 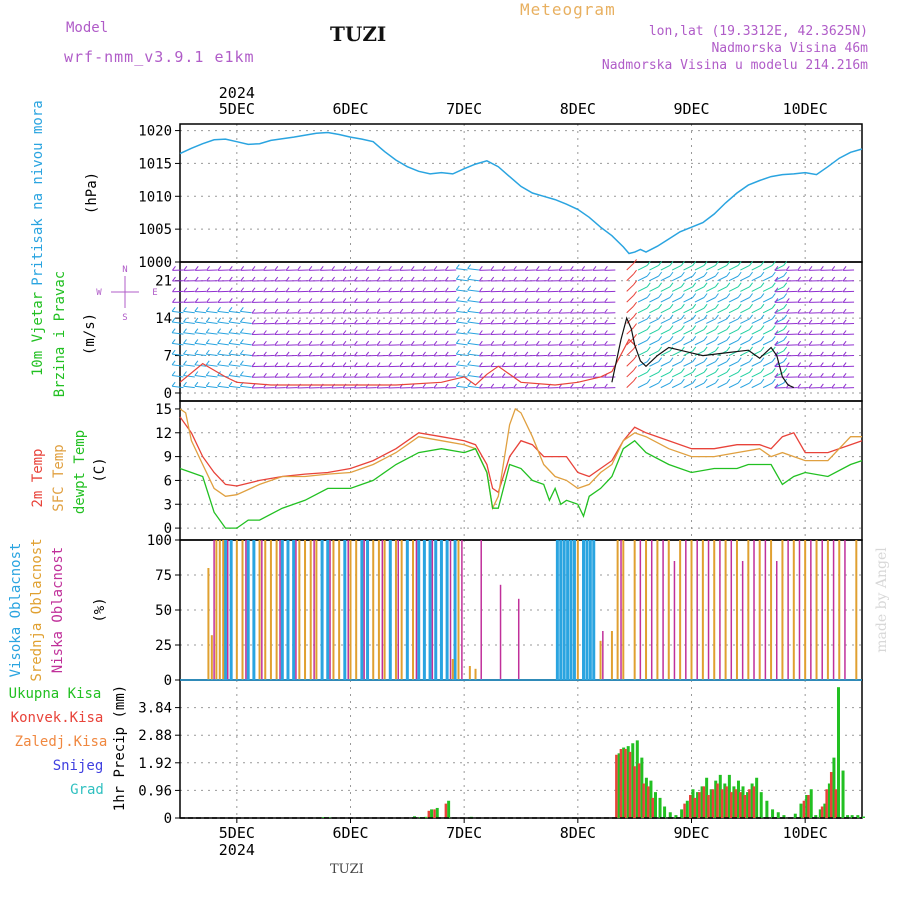 What do you see at coordinates (407, 362) in the screenshot?
I see `wind-line` at bounding box center [407, 362].